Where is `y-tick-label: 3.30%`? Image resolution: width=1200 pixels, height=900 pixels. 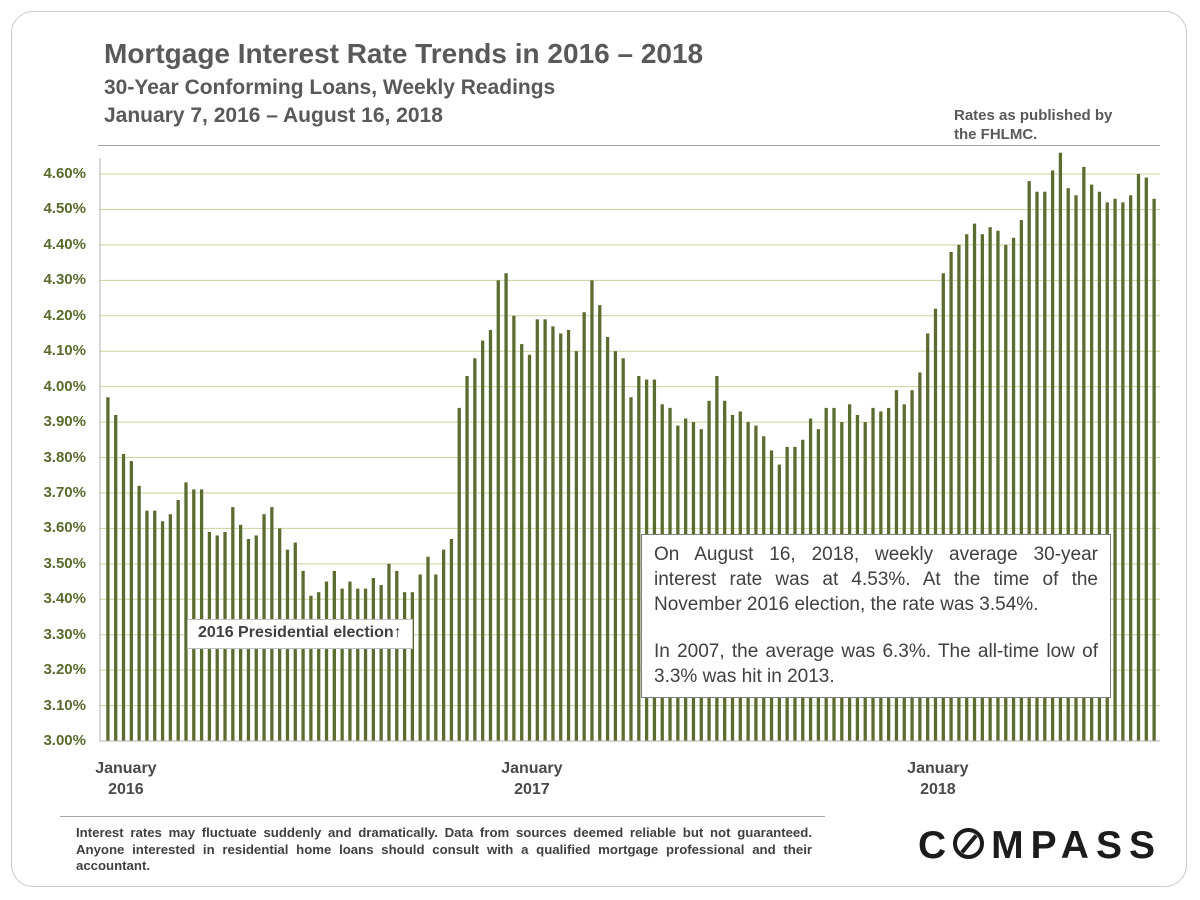
y-tick-label: 3.30% is located at coordinates (64, 634).